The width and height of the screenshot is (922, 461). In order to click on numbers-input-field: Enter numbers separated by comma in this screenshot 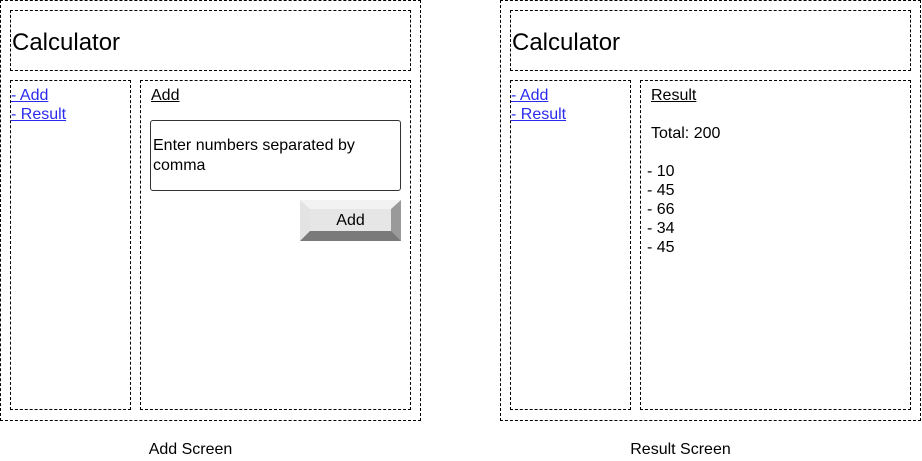, I will do `click(275, 155)`.